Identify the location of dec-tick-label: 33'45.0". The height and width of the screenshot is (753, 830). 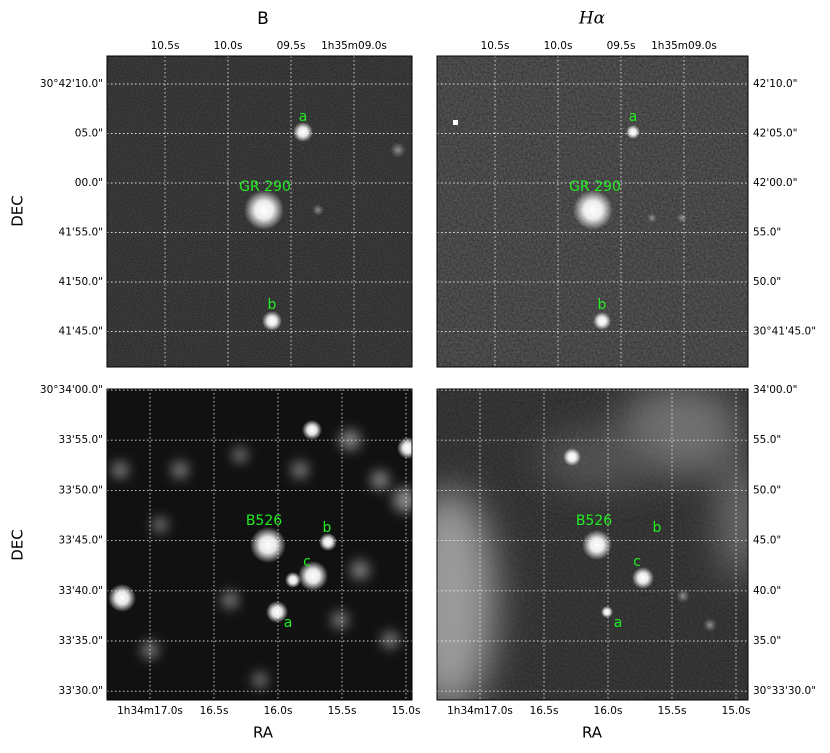
(81, 541).